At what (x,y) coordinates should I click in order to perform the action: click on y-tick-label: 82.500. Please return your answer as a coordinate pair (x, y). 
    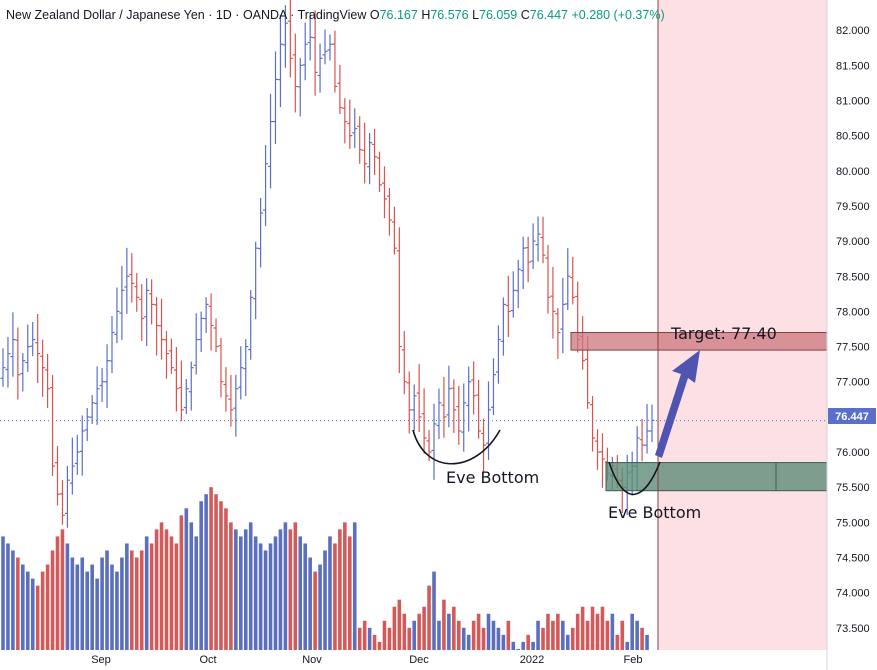
    Looking at the image, I should click on (853, 1).